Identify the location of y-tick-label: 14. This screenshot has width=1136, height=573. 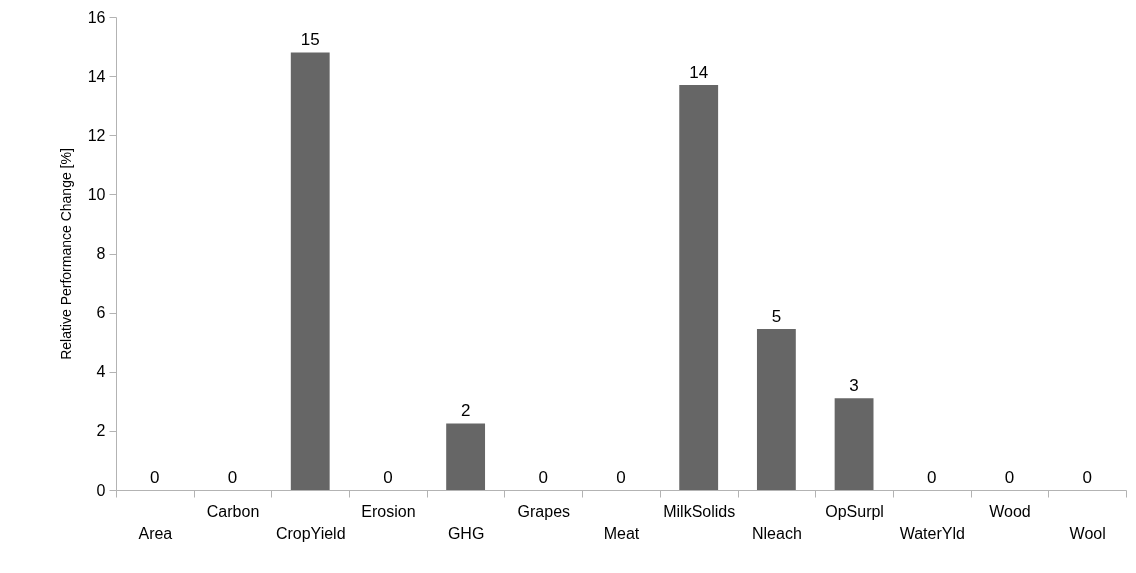
(96, 76).